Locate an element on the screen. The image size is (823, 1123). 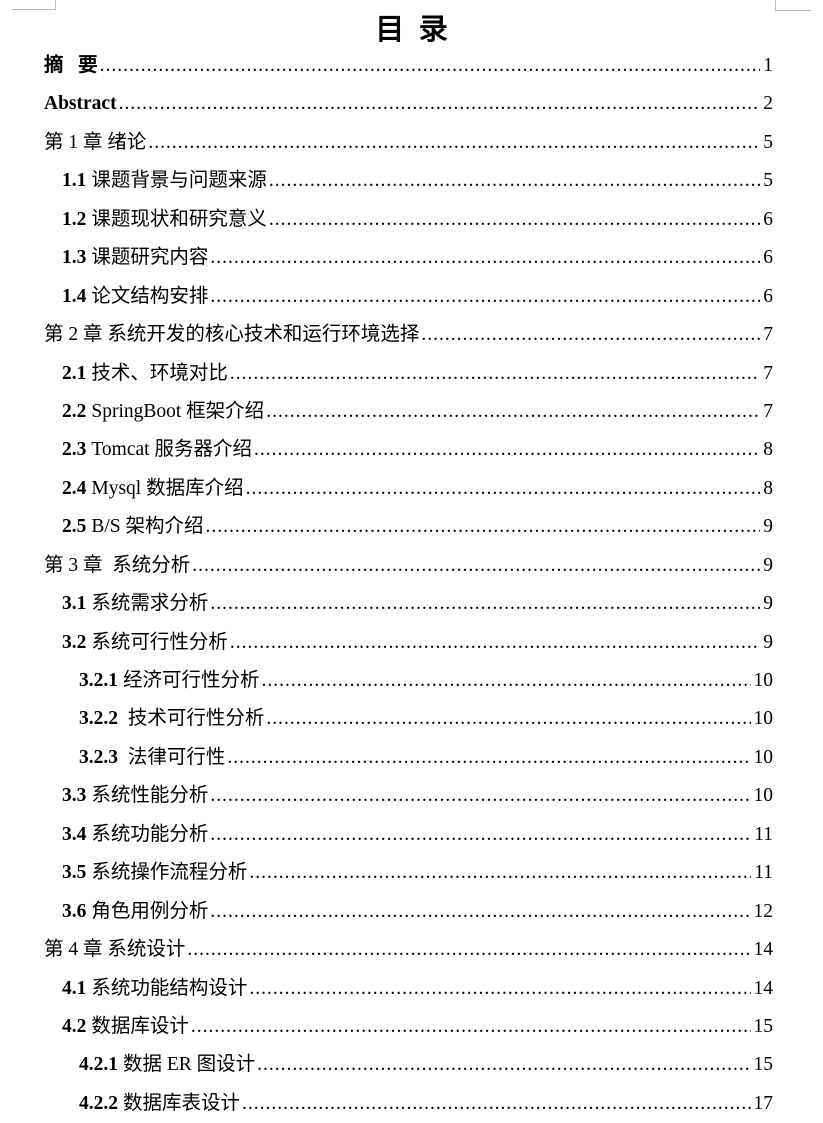
toc-entry: 2.5 B/S 架构介绍 9 is located at coordinates (408, 527).